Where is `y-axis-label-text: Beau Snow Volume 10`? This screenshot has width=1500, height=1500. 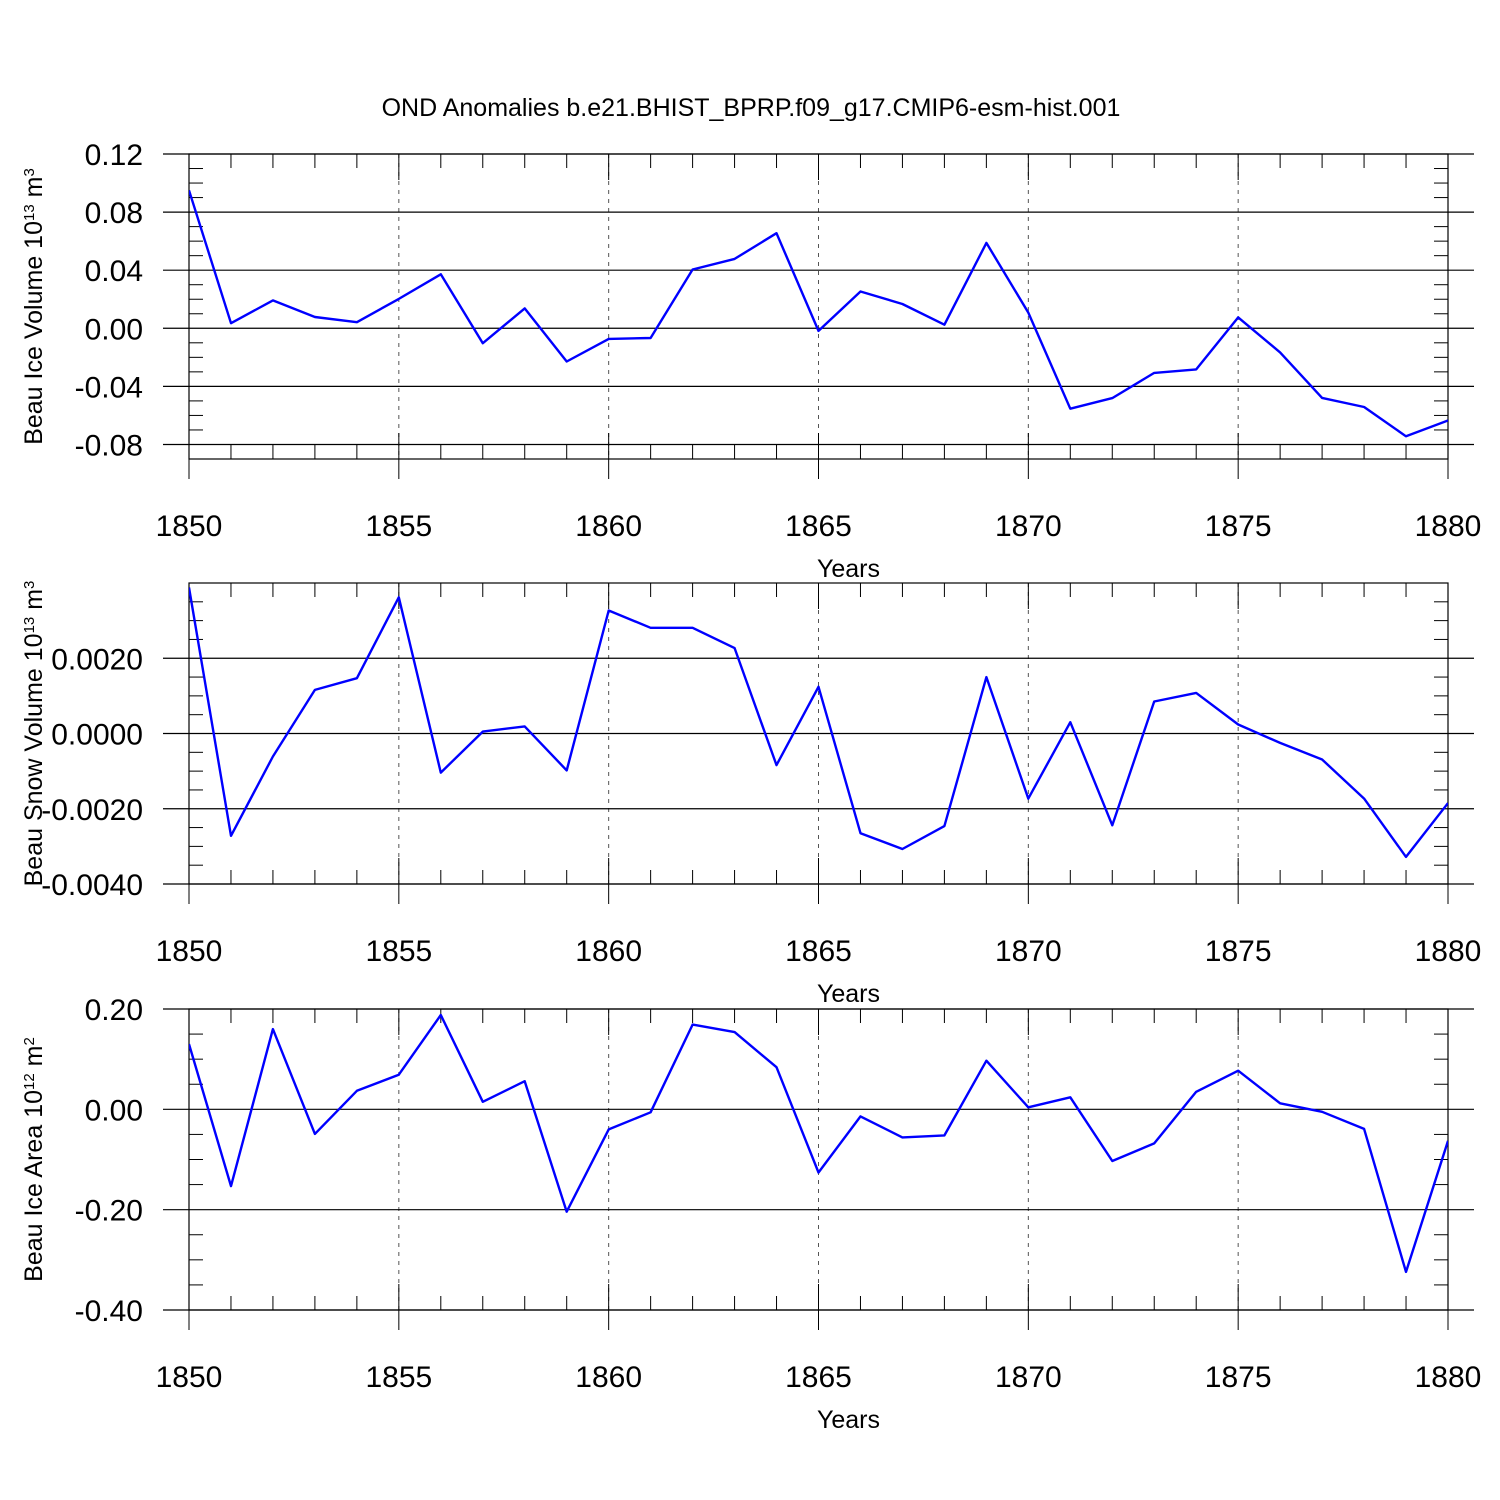
y-axis-label-text: Beau Snow Volume 10 is located at coordinates (34, 759).